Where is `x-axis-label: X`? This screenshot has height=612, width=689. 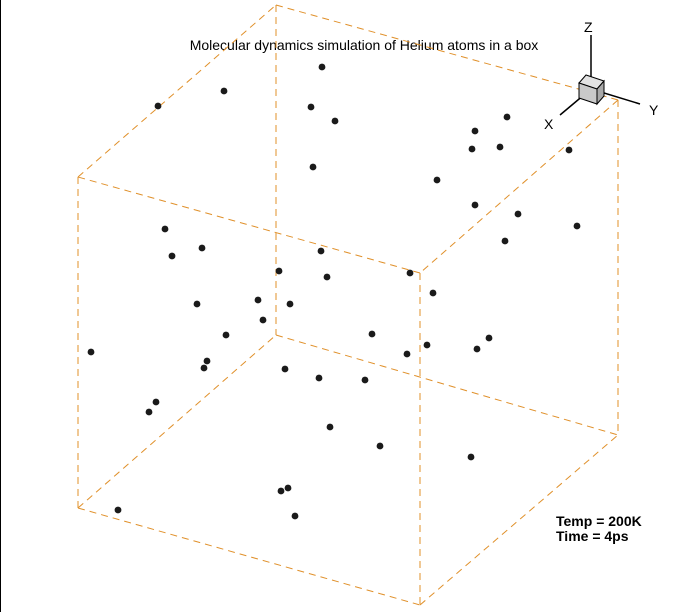 x-axis-label: X is located at coordinates (549, 124).